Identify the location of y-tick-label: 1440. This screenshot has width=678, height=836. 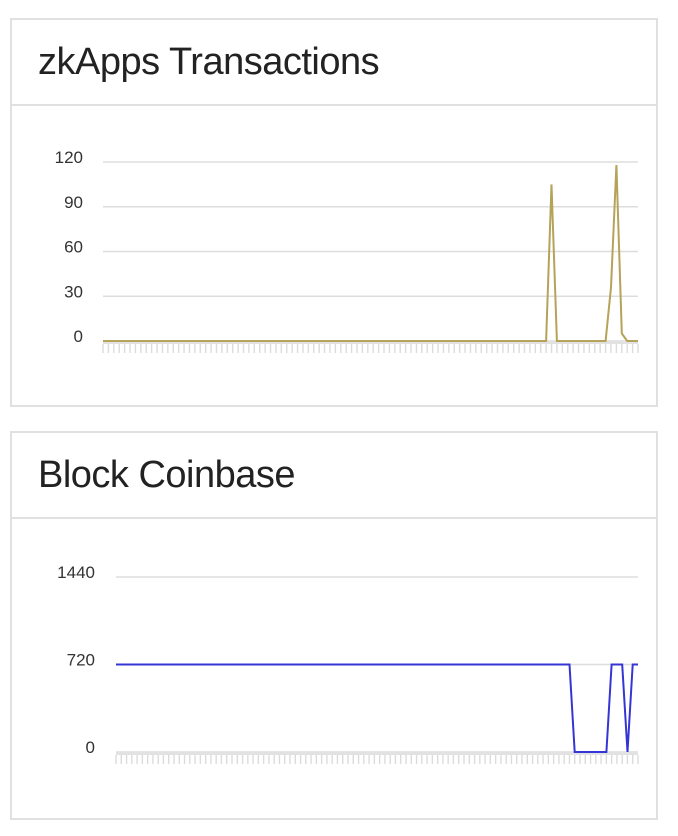
(76, 572).